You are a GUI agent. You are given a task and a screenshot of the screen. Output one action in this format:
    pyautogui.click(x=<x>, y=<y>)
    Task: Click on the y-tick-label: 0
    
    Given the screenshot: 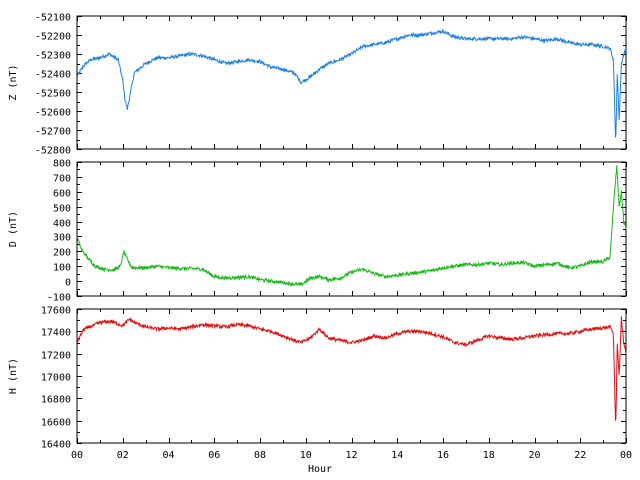 What is the action you would take?
    pyautogui.click(x=68, y=283)
    